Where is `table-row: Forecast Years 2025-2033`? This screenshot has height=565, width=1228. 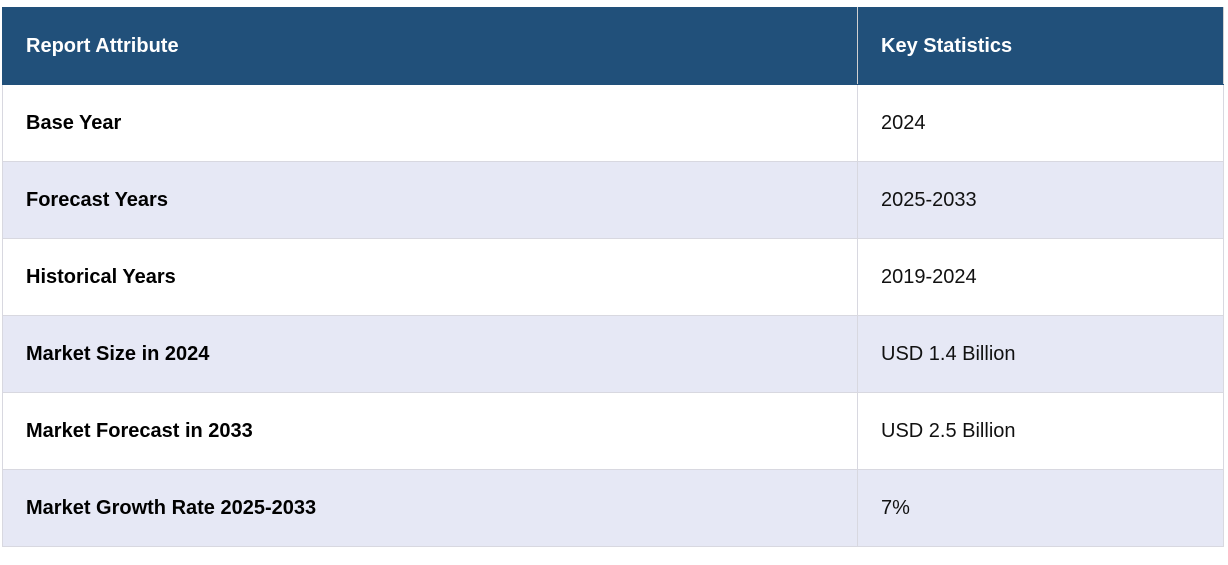
table-row: Forecast Years 2025-2033 is located at coordinates (613, 200).